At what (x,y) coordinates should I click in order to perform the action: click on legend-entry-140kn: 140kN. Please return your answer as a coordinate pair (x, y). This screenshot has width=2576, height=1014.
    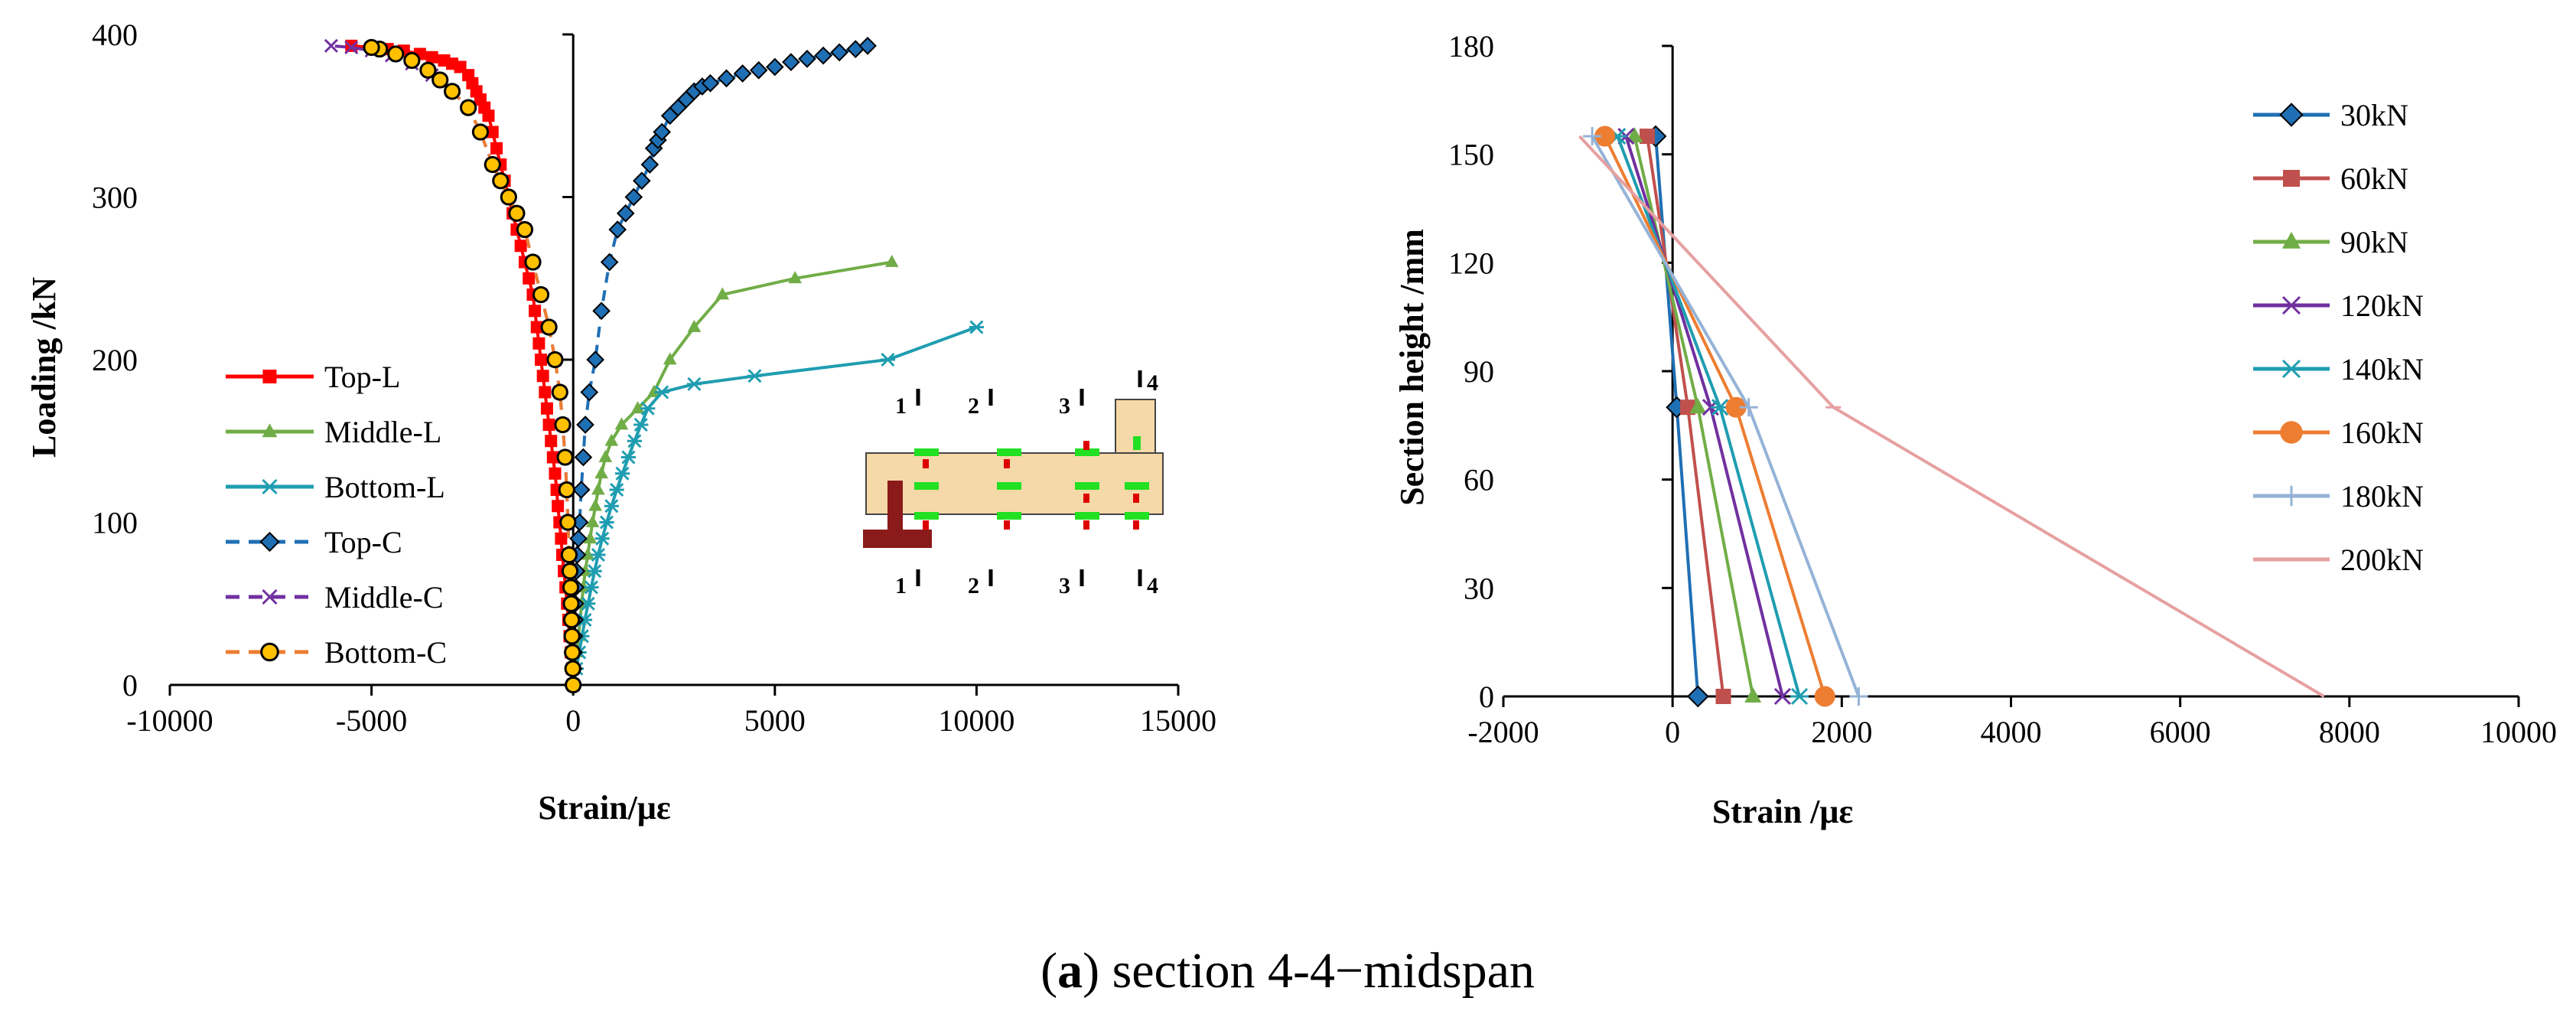
    Looking at the image, I should click on (2339, 369).